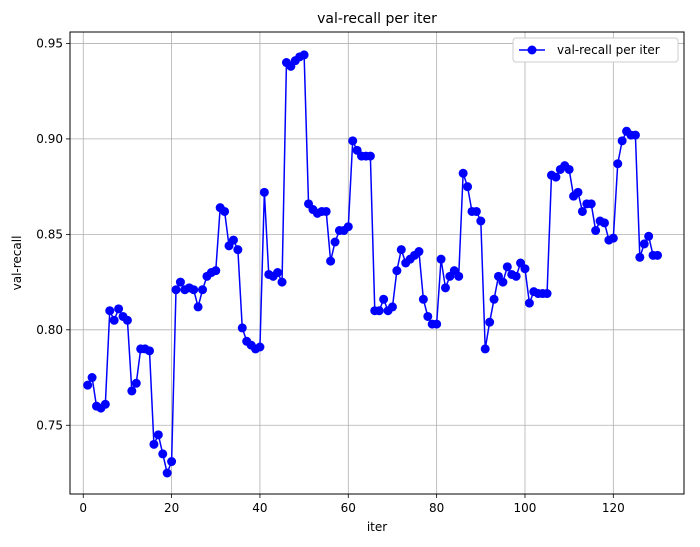  I want to click on x-tick-label: 20, so click(171, 508).